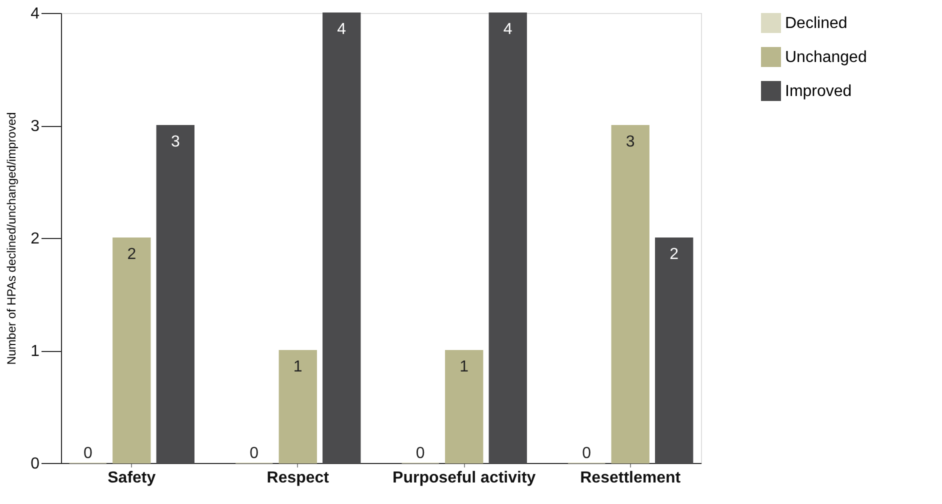 This screenshot has width=942, height=504. Describe the element at coordinates (132, 478) in the screenshot. I see `x-tick-label: Safety` at that location.